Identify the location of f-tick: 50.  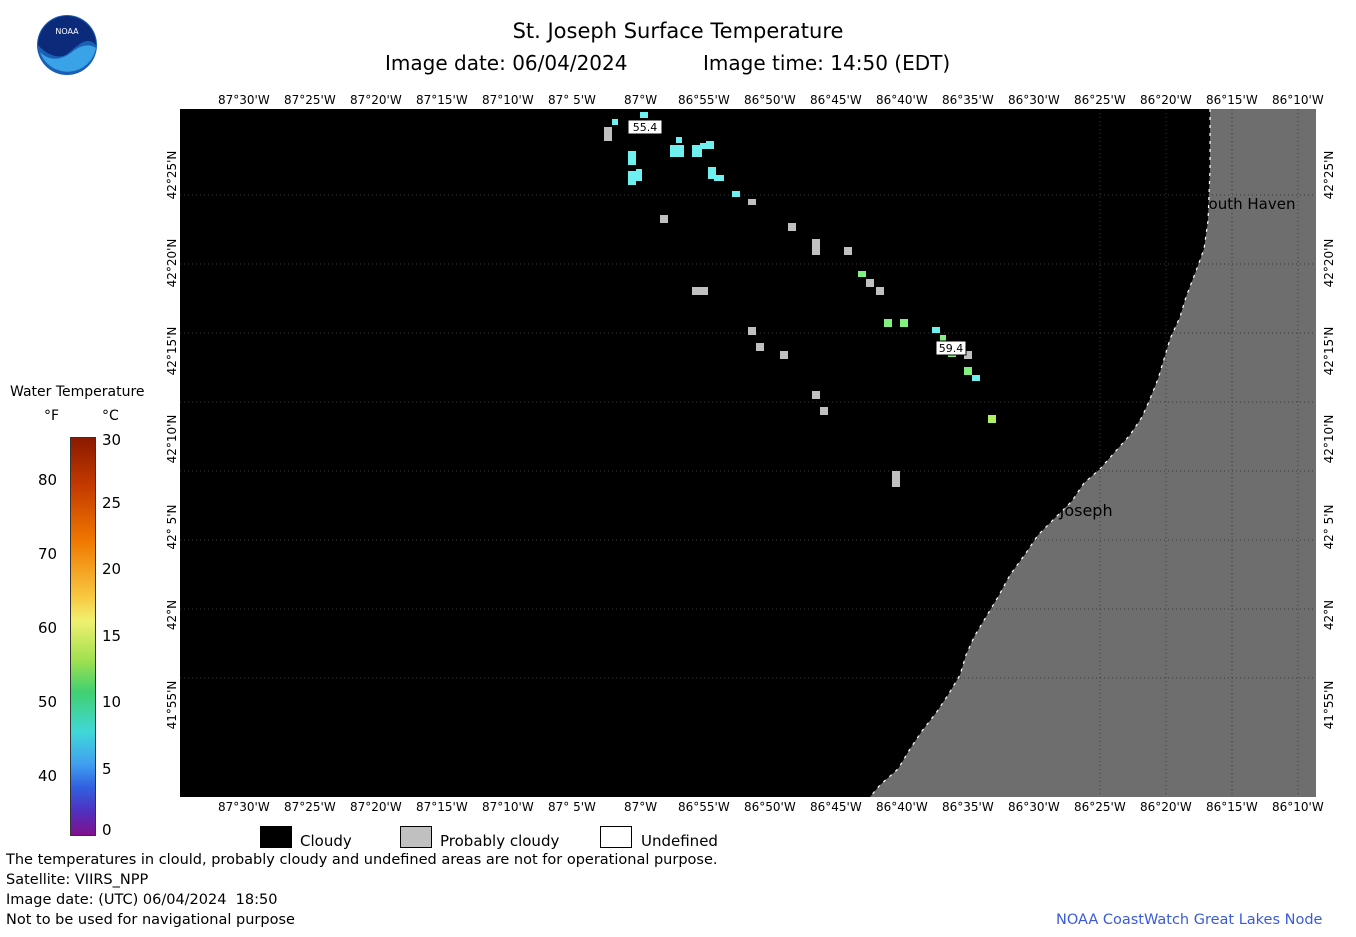
(48, 702).